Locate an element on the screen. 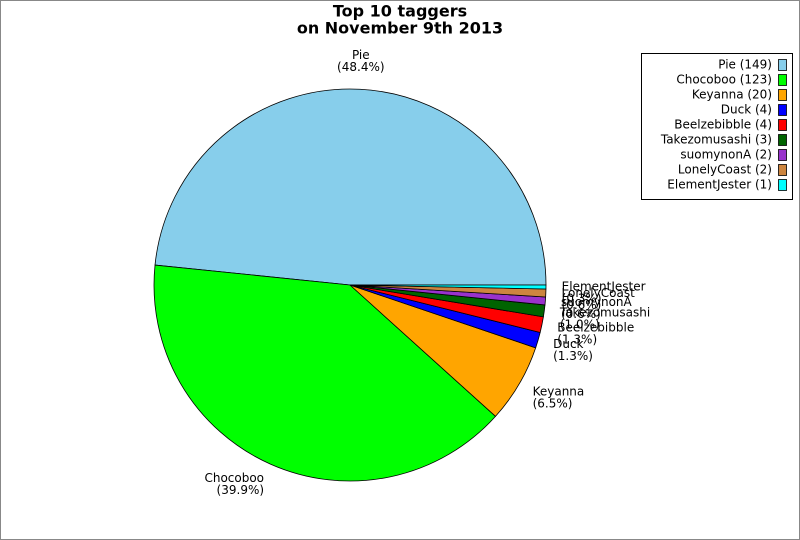 This screenshot has width=800, height=540. legend-label: Beelzebibble (4) is located at coordinates (723, 125).